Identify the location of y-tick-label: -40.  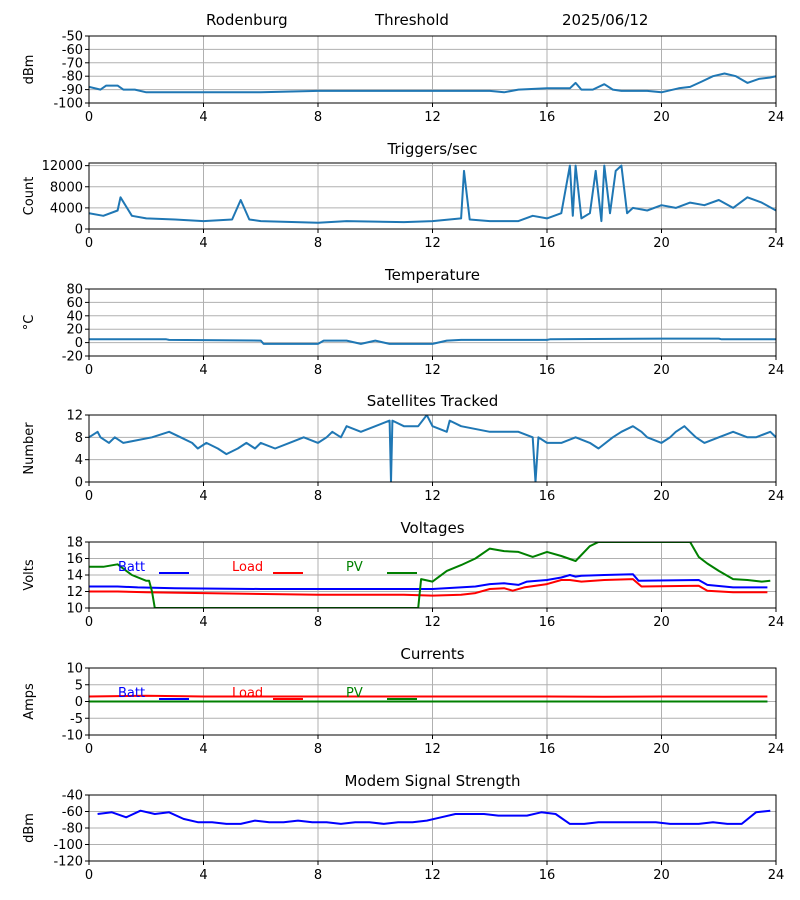
(72, 796).